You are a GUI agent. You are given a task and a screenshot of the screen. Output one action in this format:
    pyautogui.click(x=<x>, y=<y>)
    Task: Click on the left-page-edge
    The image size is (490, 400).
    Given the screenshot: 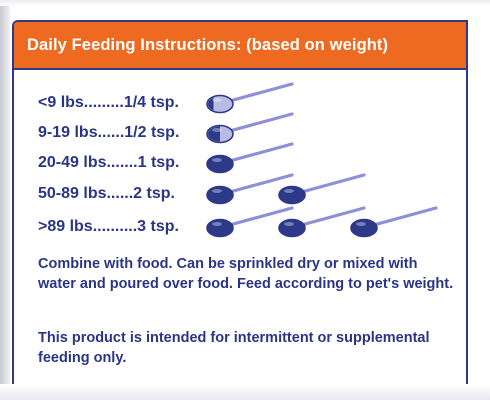 What is the action you would take?
    pyautogui.click(x=5, y=200)
    